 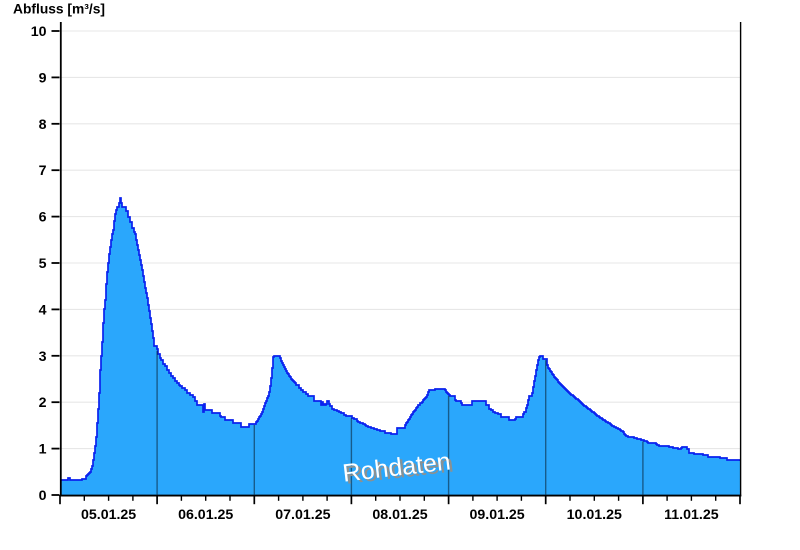 What do you see at coordinates (43, 450) in the screenshot?
I see `svg-text: 1` at bounding box center [43, 450].